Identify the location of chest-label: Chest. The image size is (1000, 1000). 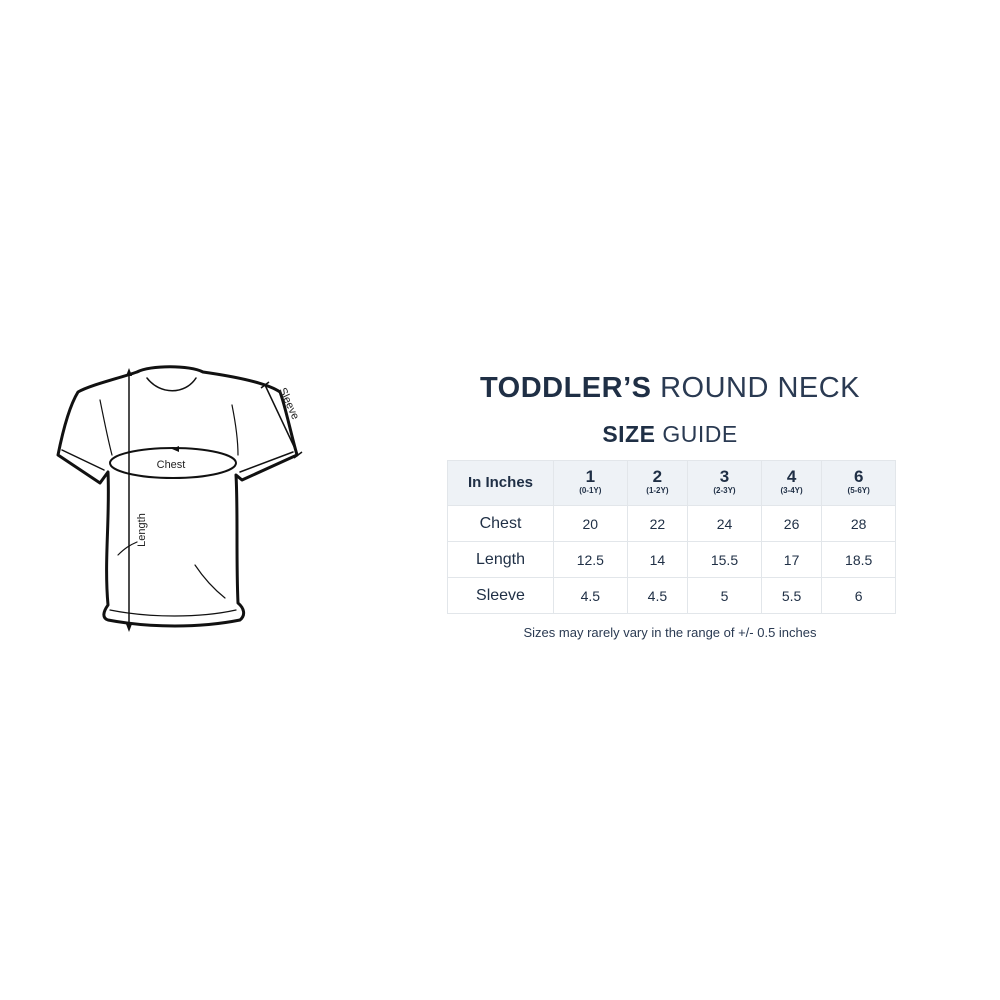
(171, 465).